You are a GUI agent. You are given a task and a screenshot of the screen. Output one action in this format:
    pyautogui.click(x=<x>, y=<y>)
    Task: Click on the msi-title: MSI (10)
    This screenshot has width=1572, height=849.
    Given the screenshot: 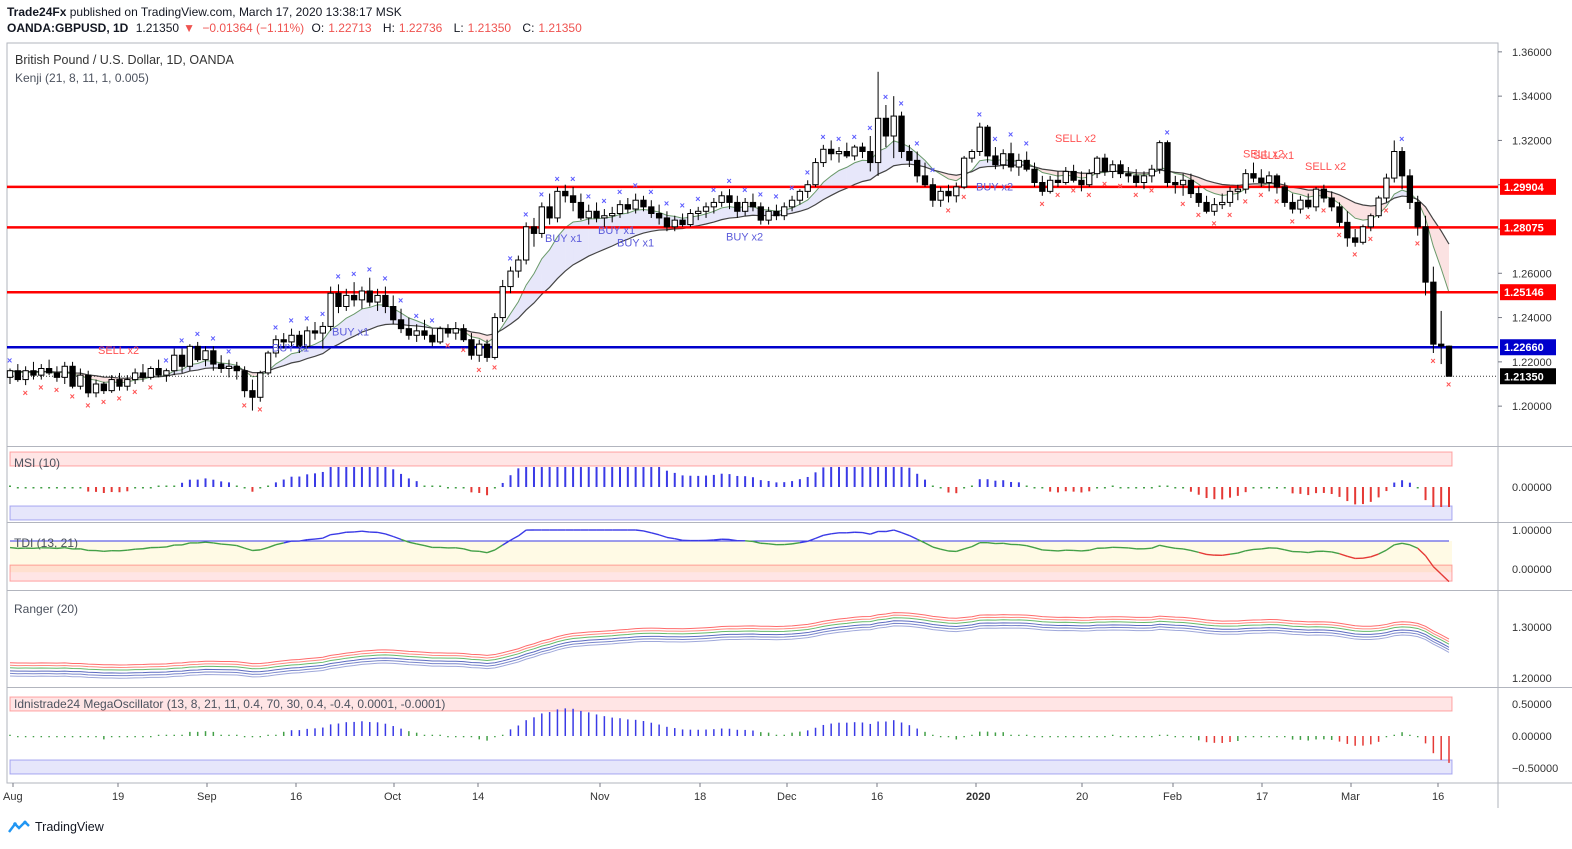 What is the action you would take?
    pyautogui.click(x=37, y=463)
    